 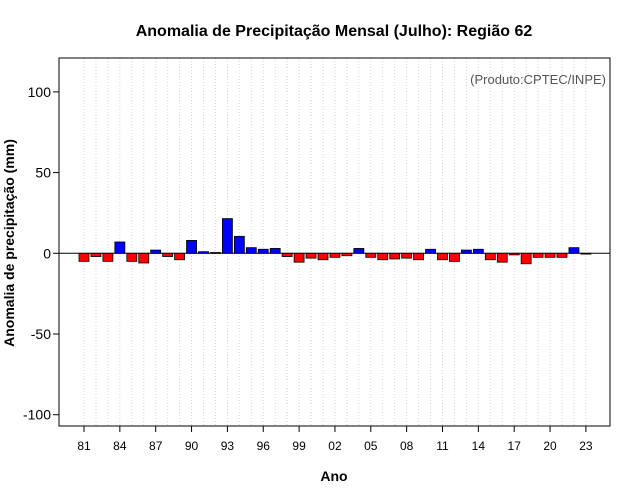 What do you see at coordinates (550, 446) in the screenshot?
I see `x-tick-label: 20` at bounding box center [550, 446].